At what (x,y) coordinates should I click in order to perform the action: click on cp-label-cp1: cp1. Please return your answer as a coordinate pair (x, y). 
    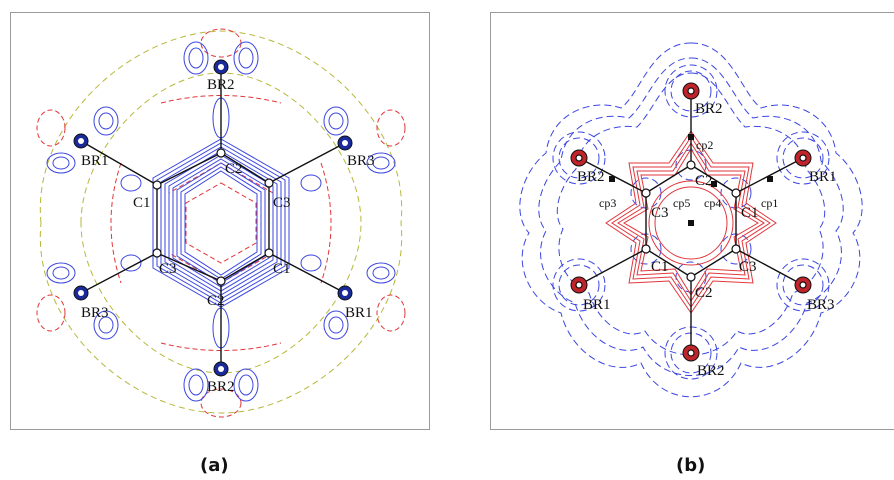
    Looking at the image, I should click on (769, 203).